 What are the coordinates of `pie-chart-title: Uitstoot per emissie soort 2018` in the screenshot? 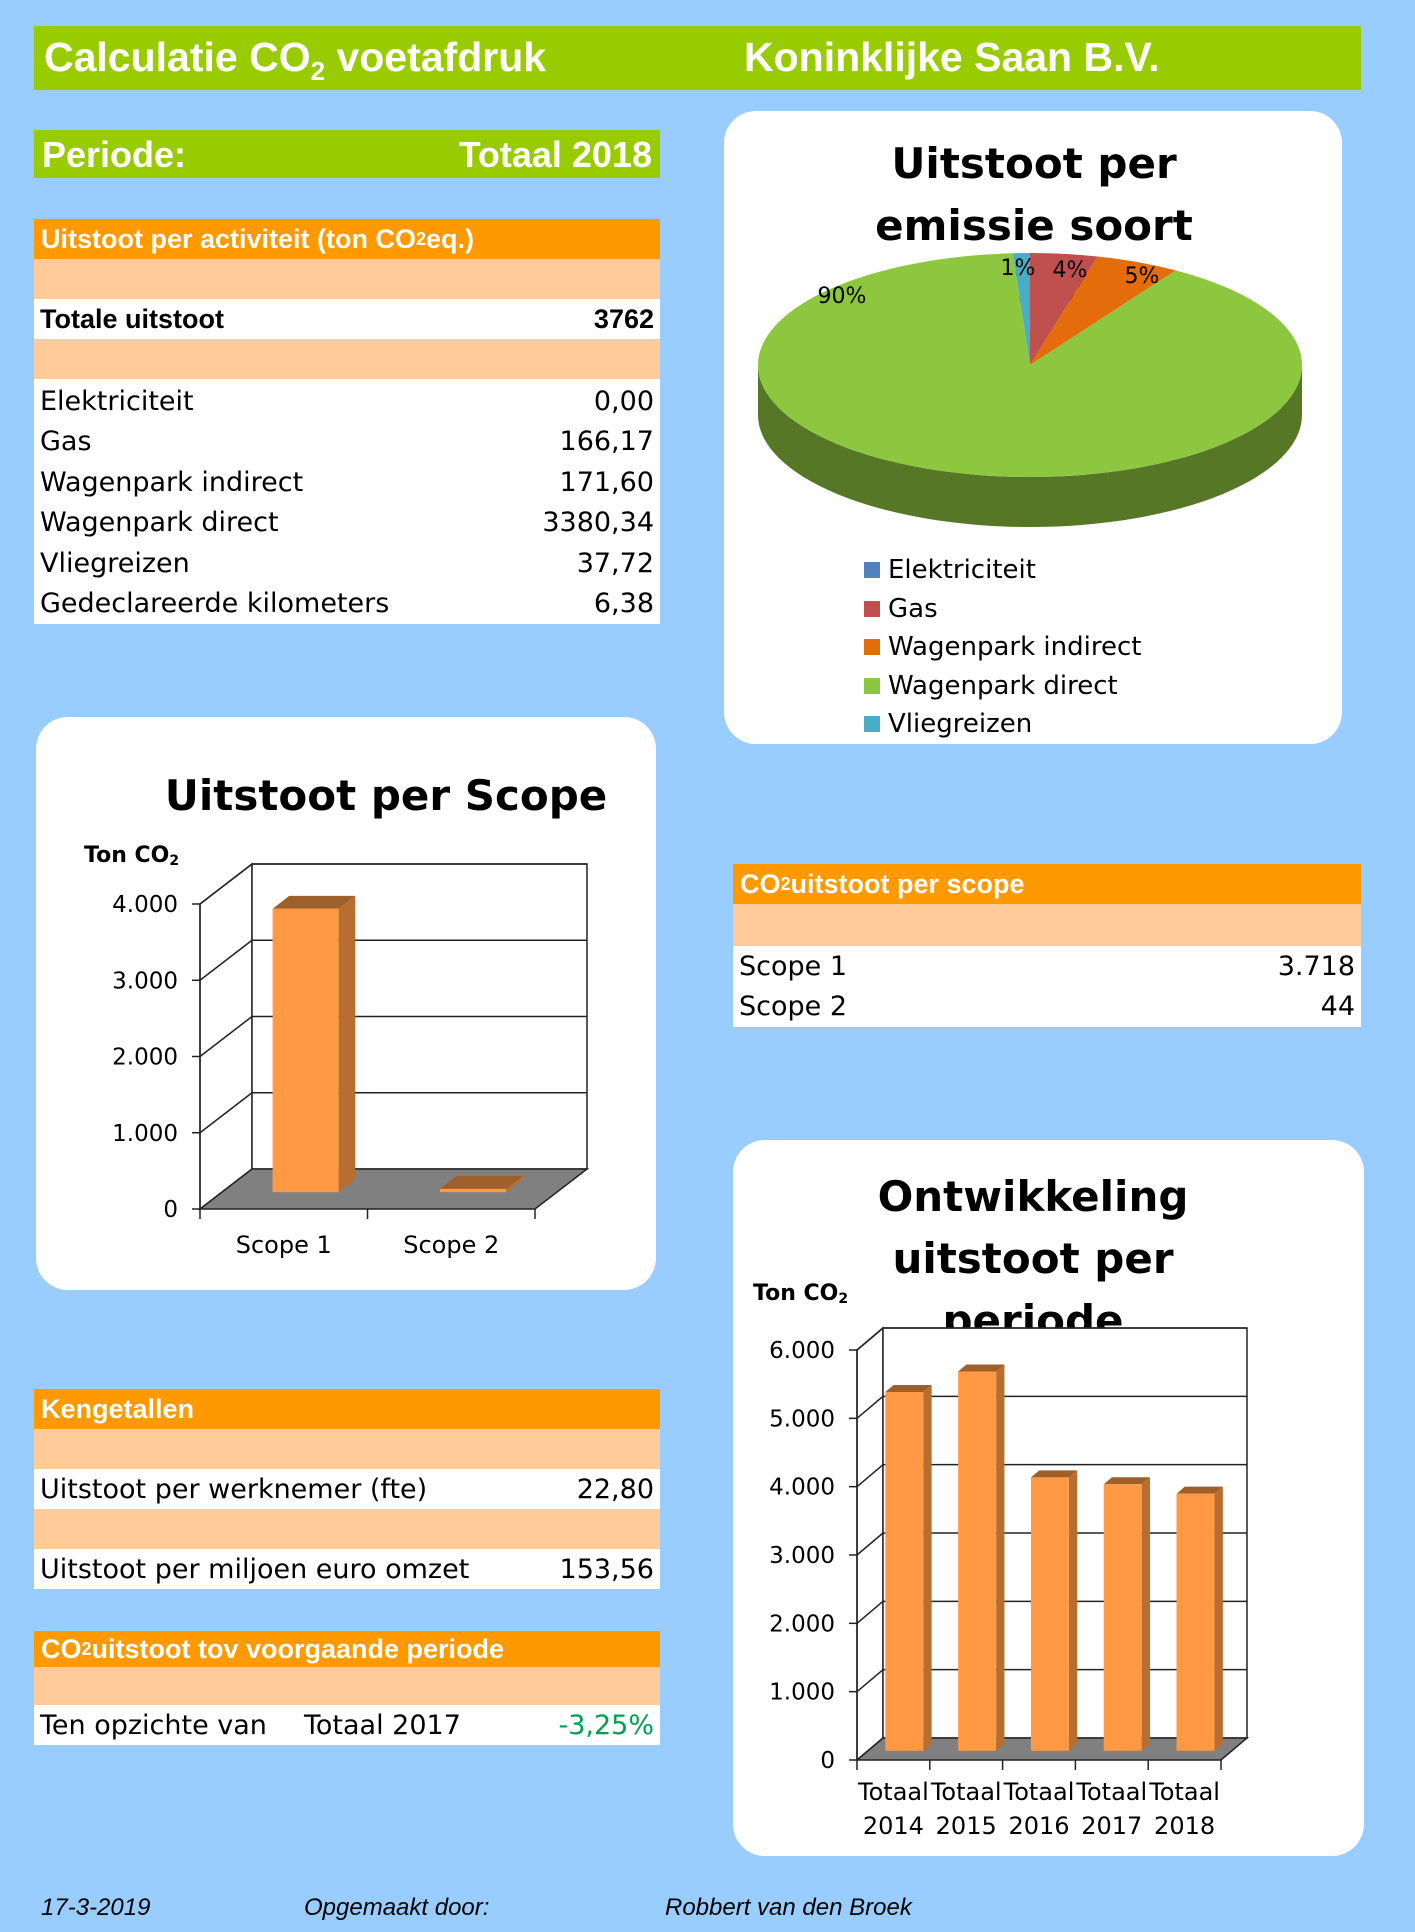 It's located at (1034, 225).